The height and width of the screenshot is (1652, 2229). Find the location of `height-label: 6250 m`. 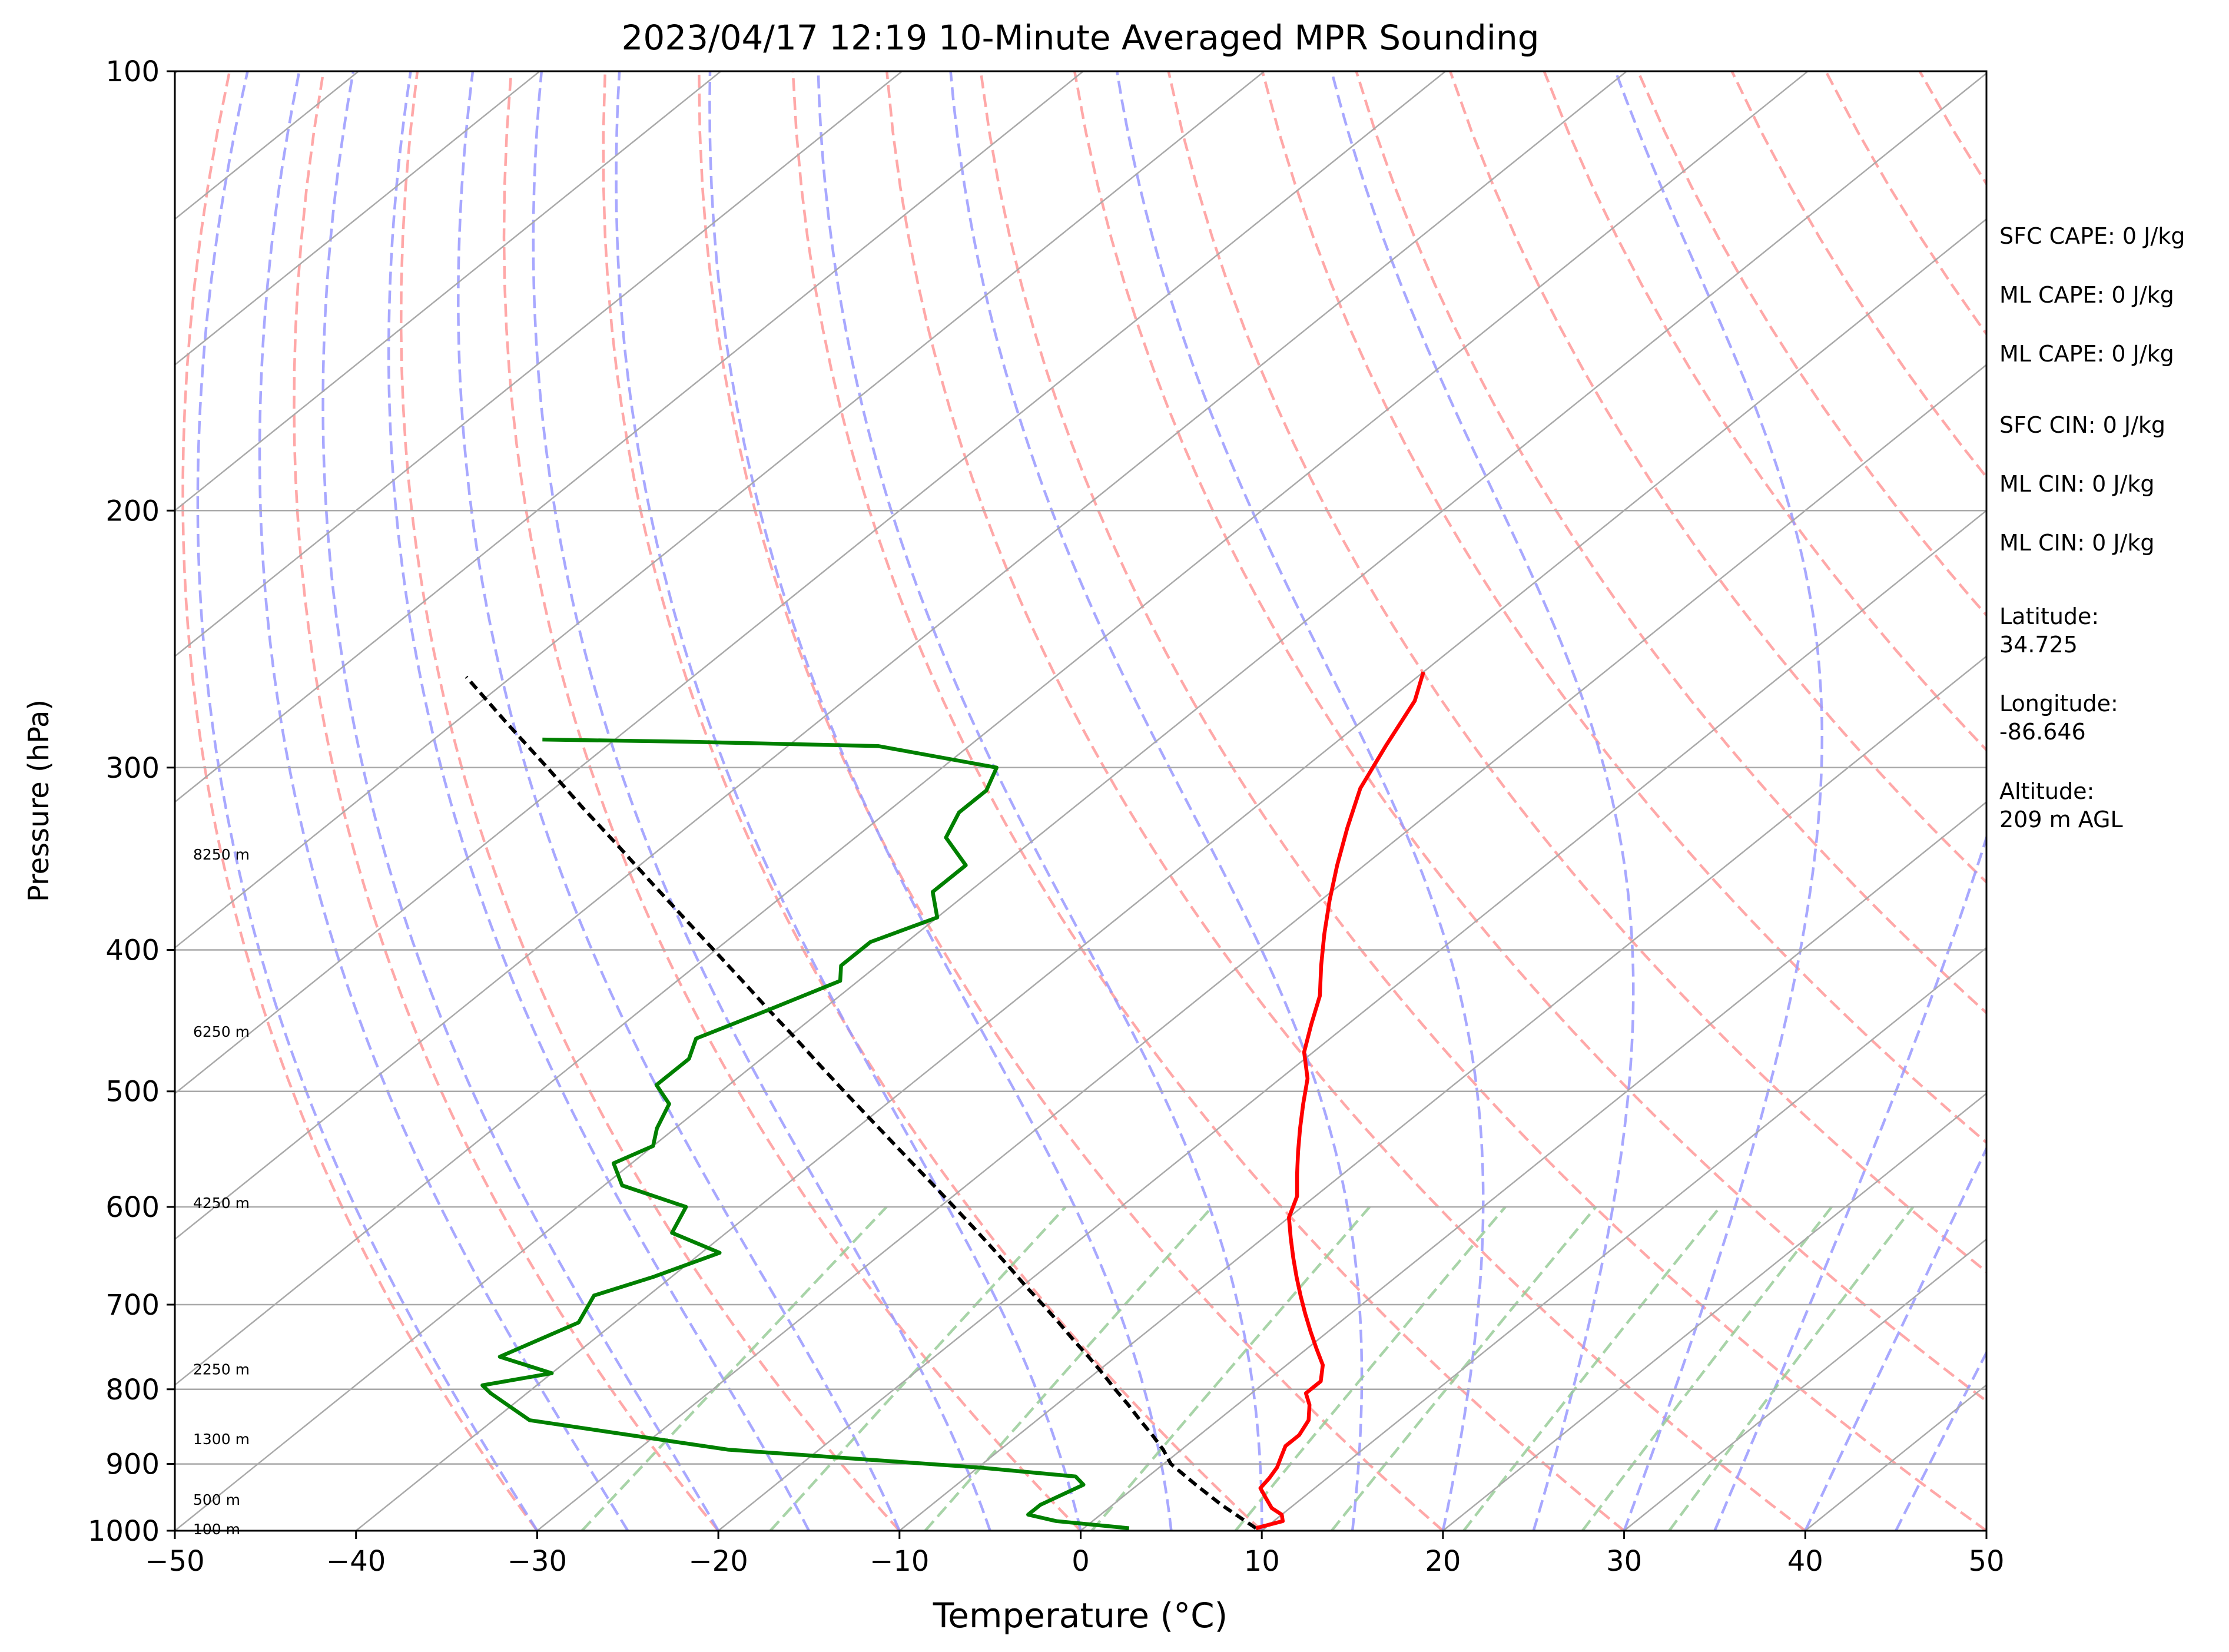

height-label: 6250 m is located at coordinates (221, 1031).